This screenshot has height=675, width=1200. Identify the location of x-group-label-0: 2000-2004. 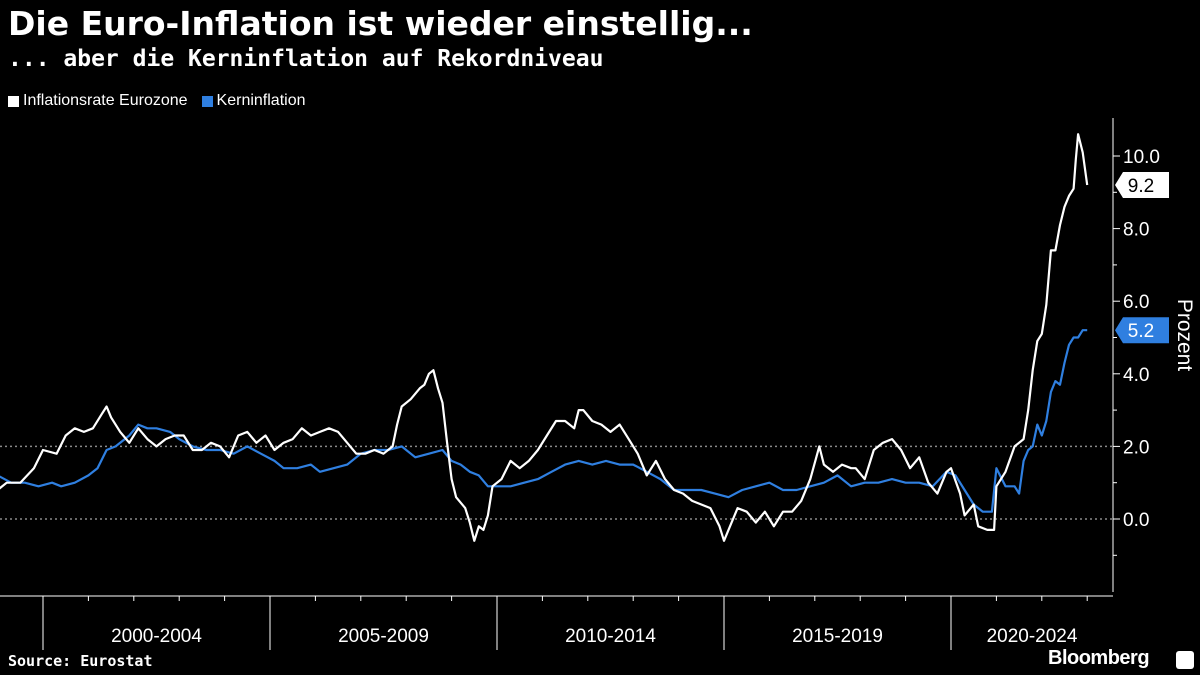
(156, 636).